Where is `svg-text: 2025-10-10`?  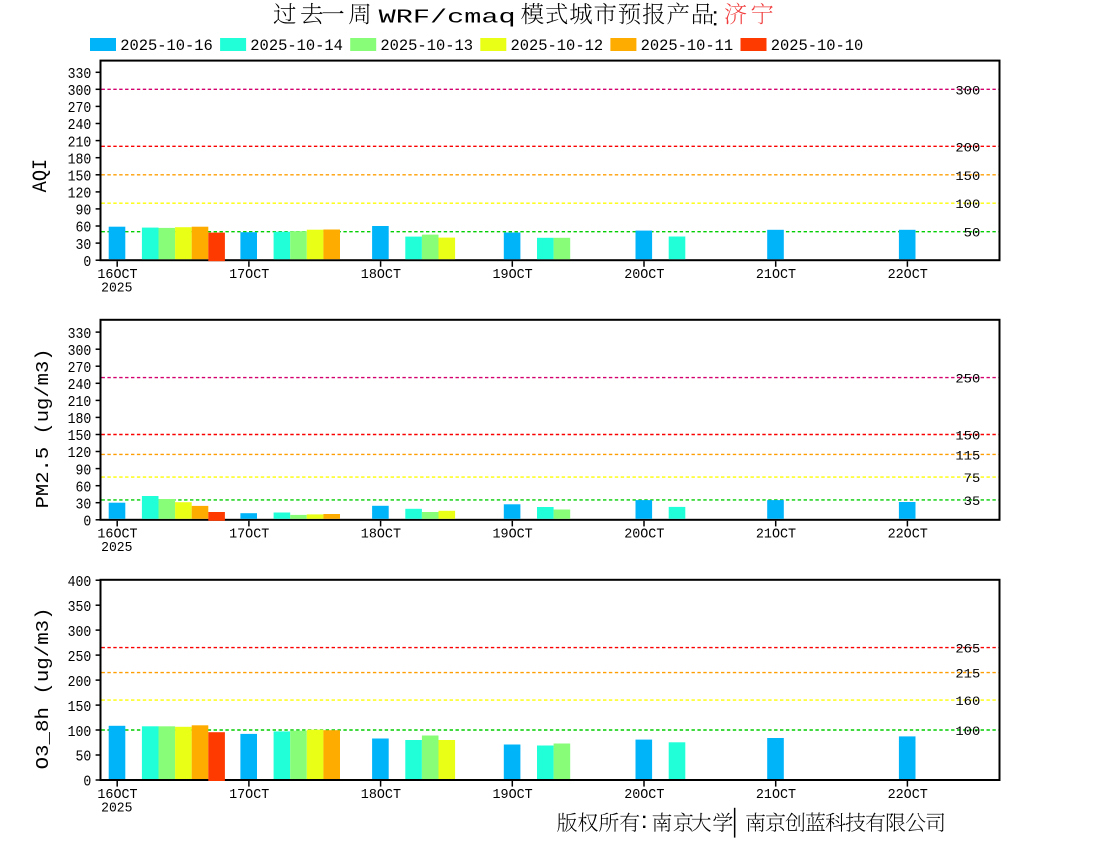 svg-text: 2025-10-10 is located at coordinates (817, 46).